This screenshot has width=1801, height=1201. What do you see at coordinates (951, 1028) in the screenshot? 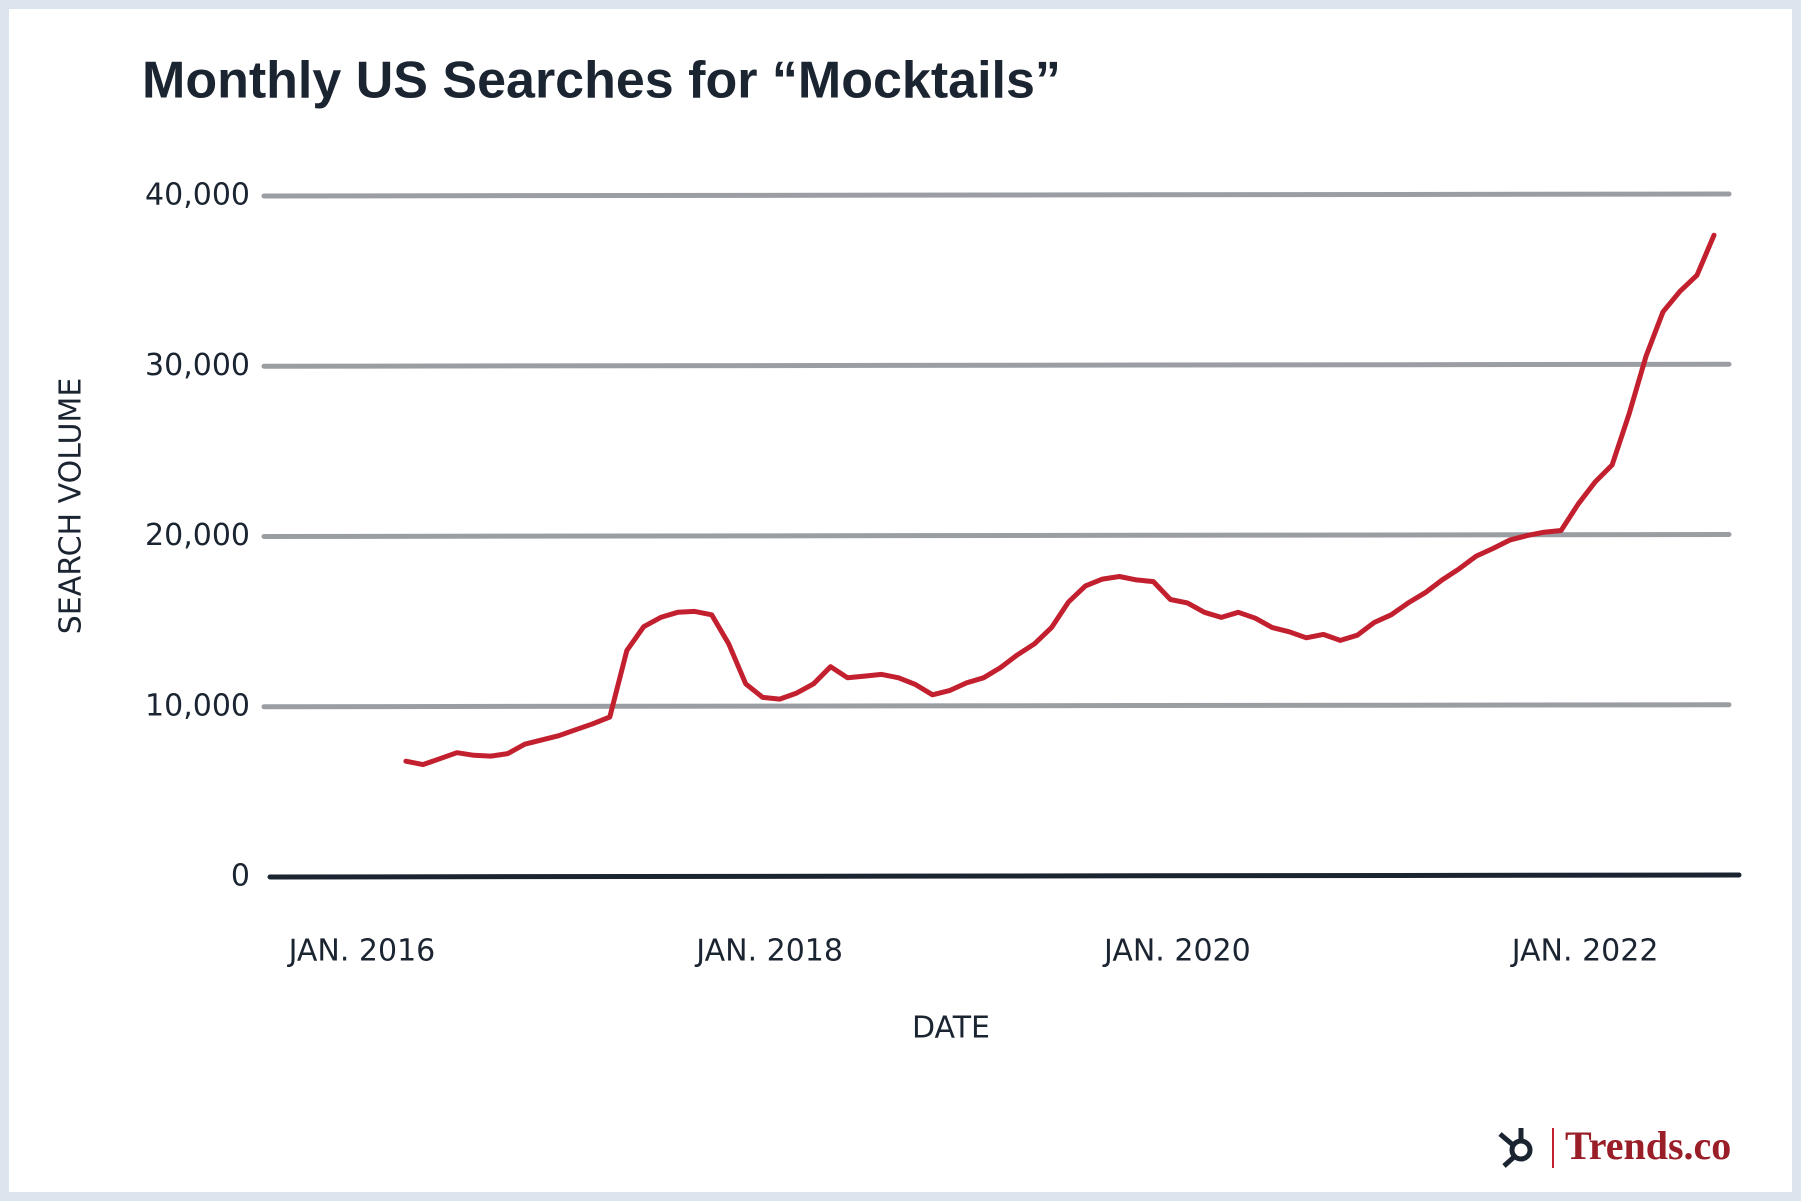
I see `x-axis-title: DATE` at bounding box center [951, 1028].